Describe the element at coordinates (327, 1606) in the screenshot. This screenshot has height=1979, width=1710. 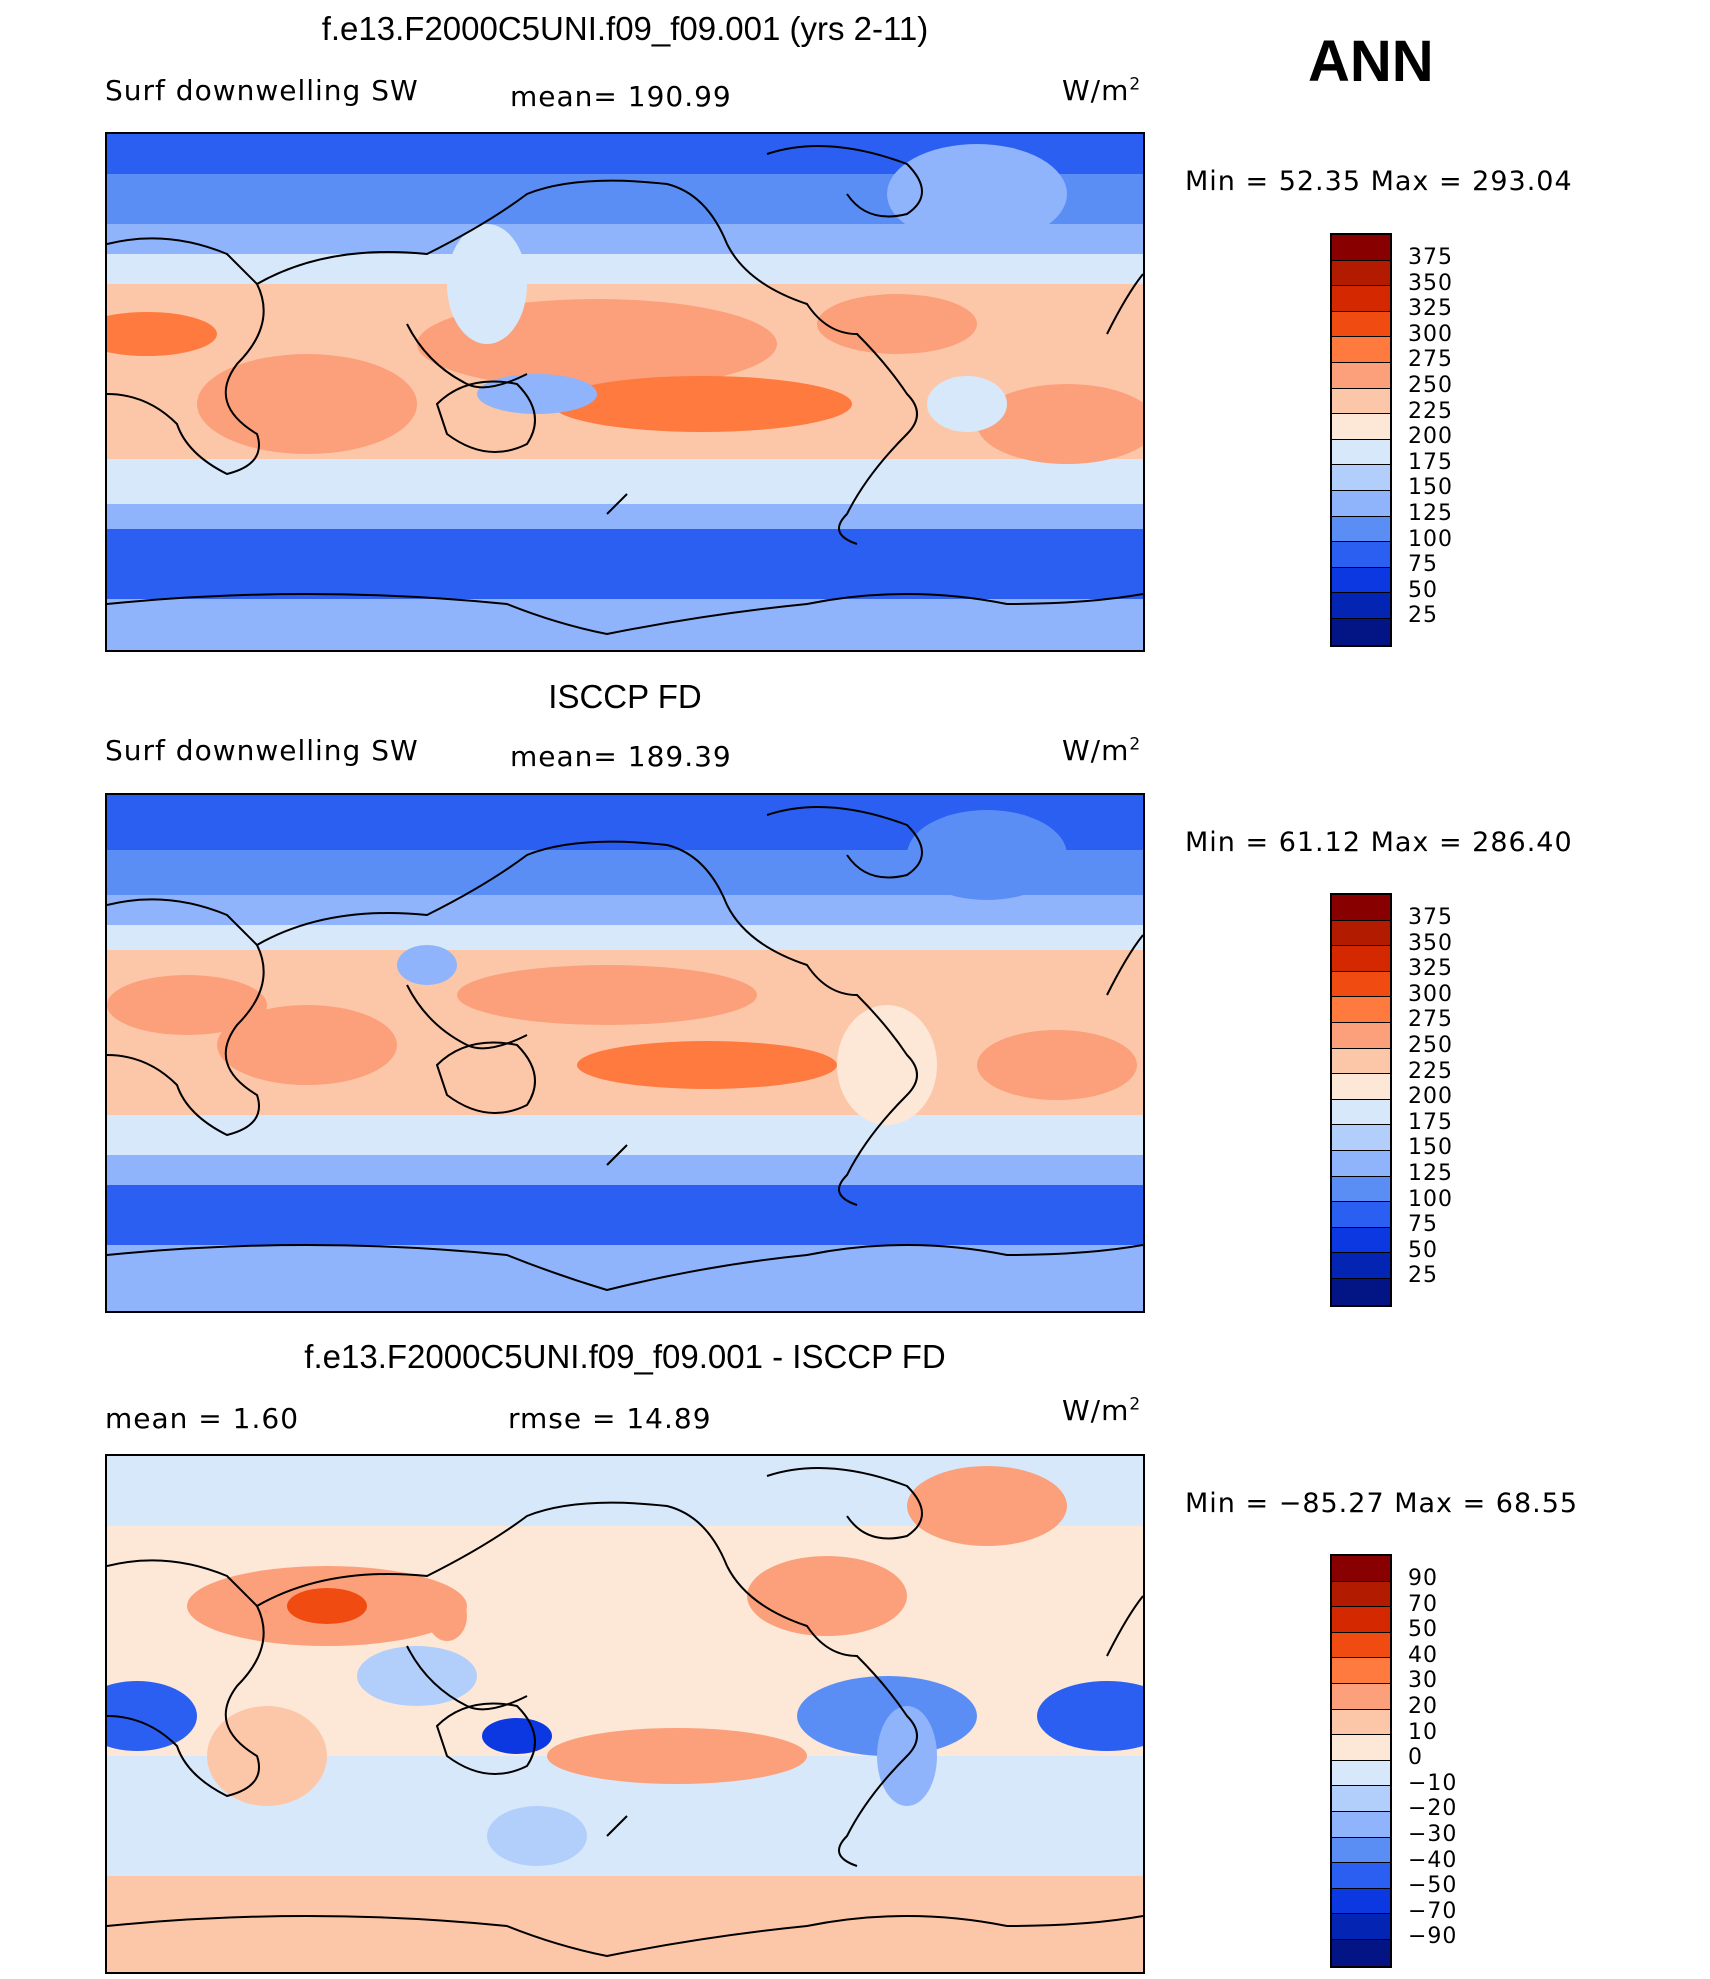
I see `feature-tibet-max` at that location.